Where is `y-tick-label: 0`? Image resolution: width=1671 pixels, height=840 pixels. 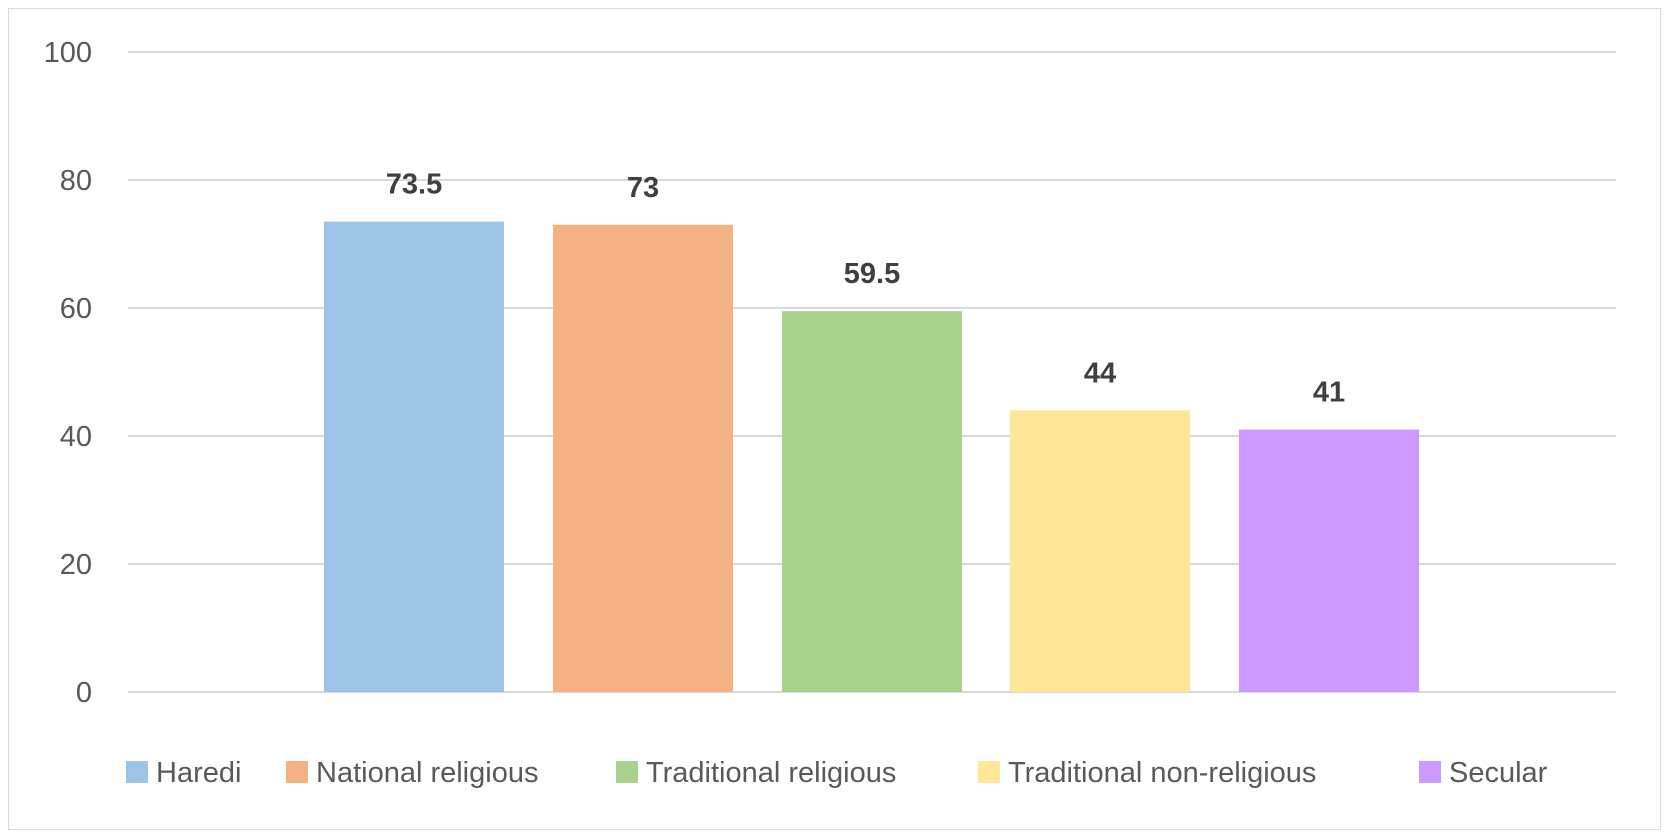
y-tick-label: 0 is located at coordinates (84, 693).